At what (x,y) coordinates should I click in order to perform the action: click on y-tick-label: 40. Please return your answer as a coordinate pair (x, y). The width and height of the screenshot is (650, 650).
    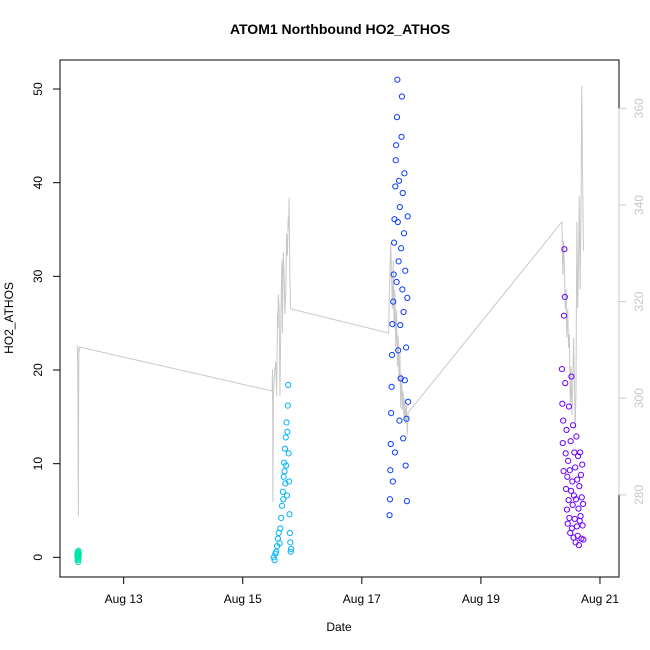
    Looking at the image, I should click on (38, 183).